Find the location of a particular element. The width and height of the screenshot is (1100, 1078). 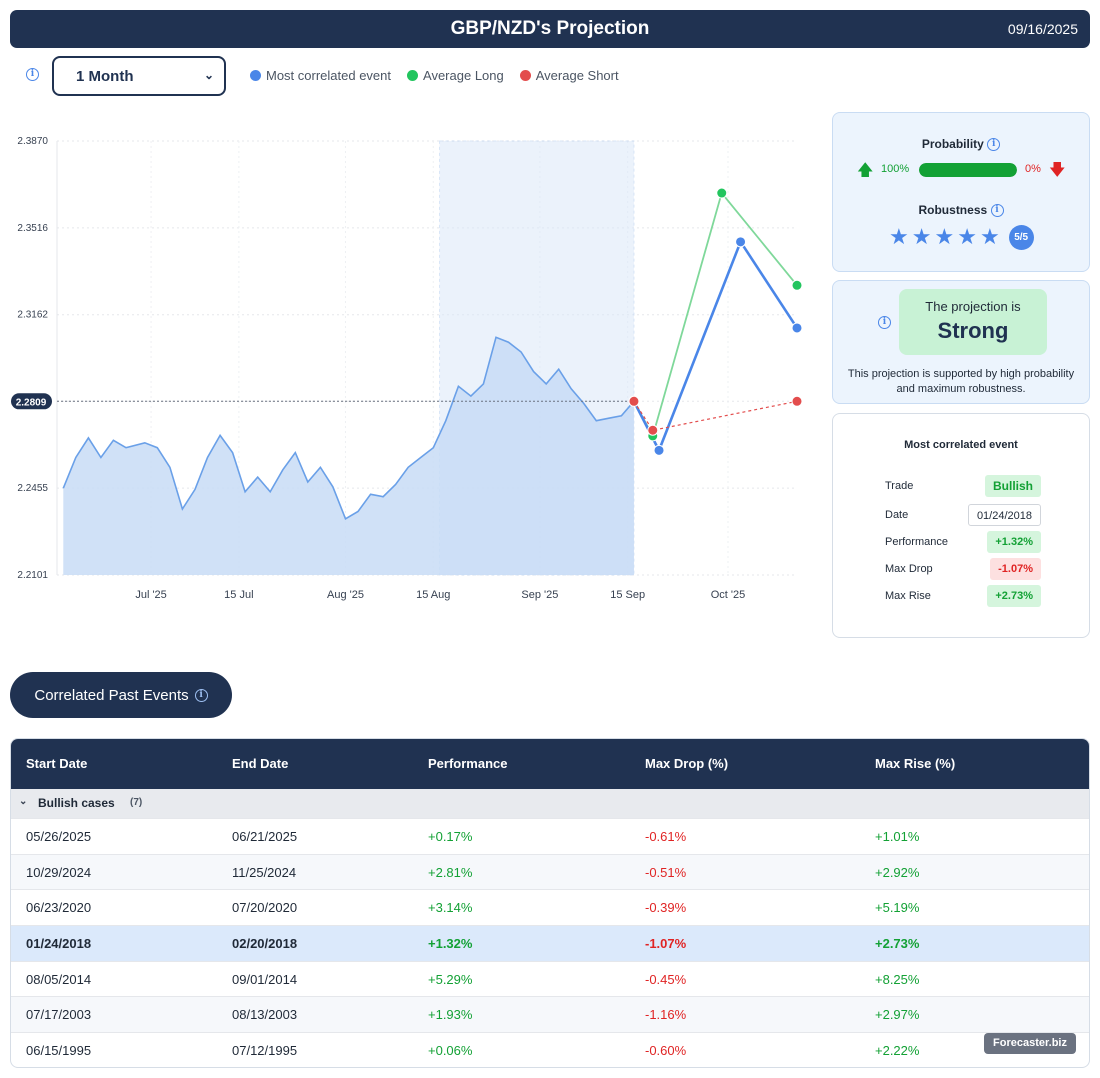

table-row: 06/15/1995 07/12/1995 +0.06% -0.60% +2.22% is located at coordinates (550, 1049).